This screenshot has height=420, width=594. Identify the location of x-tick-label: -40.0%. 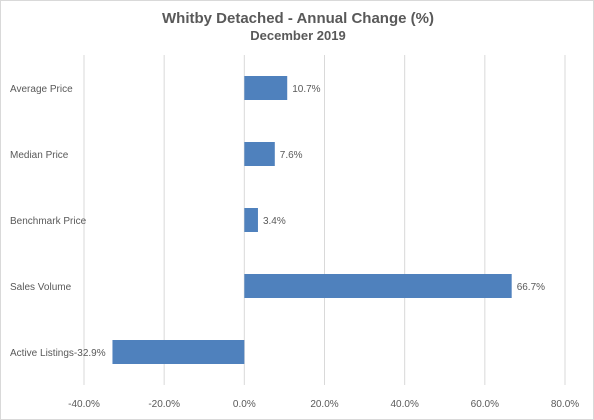
(84, 404).